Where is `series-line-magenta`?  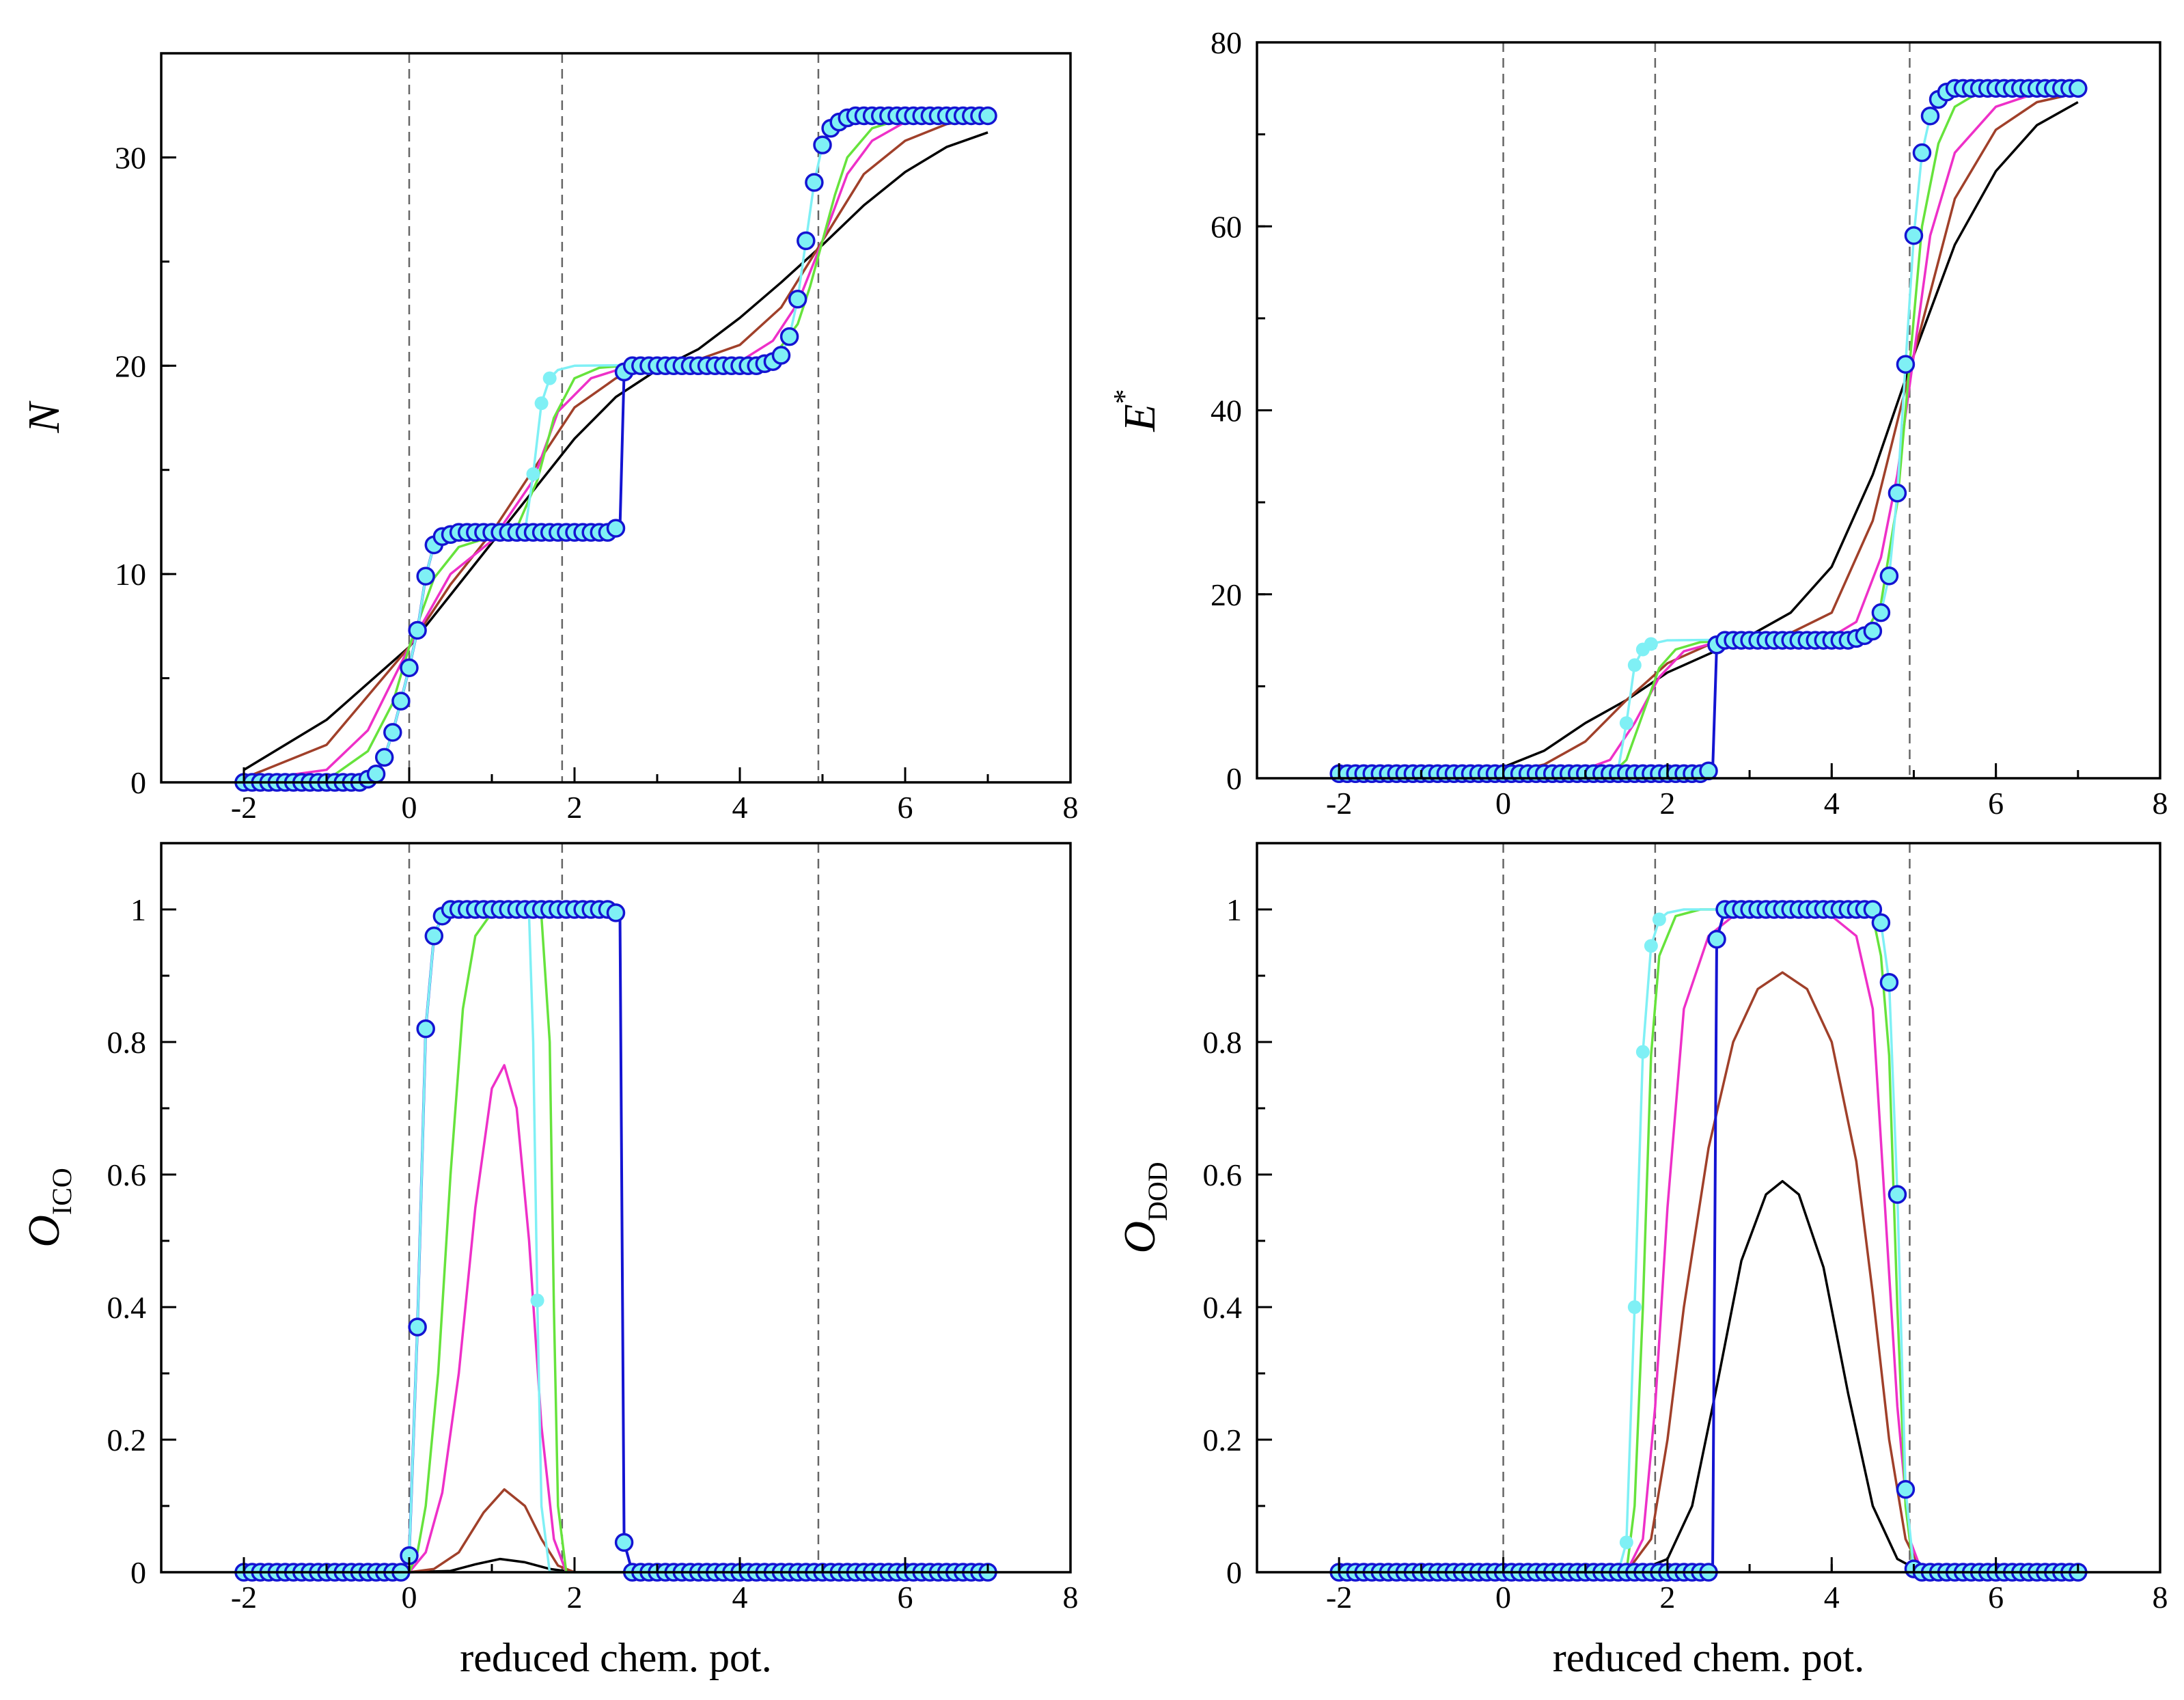 series-line-magenta is located at coordinates (1708, 1242).